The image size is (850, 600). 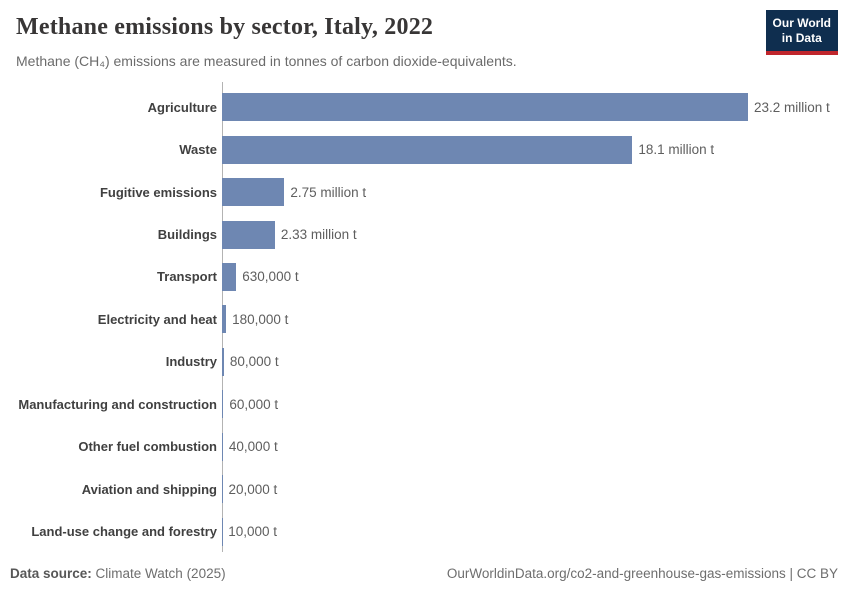 I want to click on category-label: Manufacturing and construction, so click(x=117, y=404).